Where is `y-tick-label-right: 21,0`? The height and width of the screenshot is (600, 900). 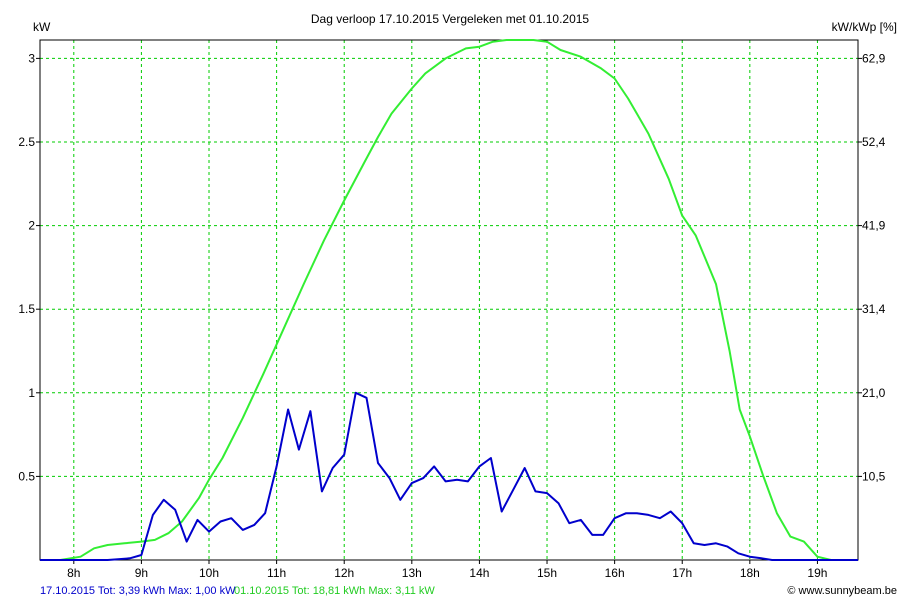 y-tick-label-right: 21,0 is located at coordinates (874, 393).